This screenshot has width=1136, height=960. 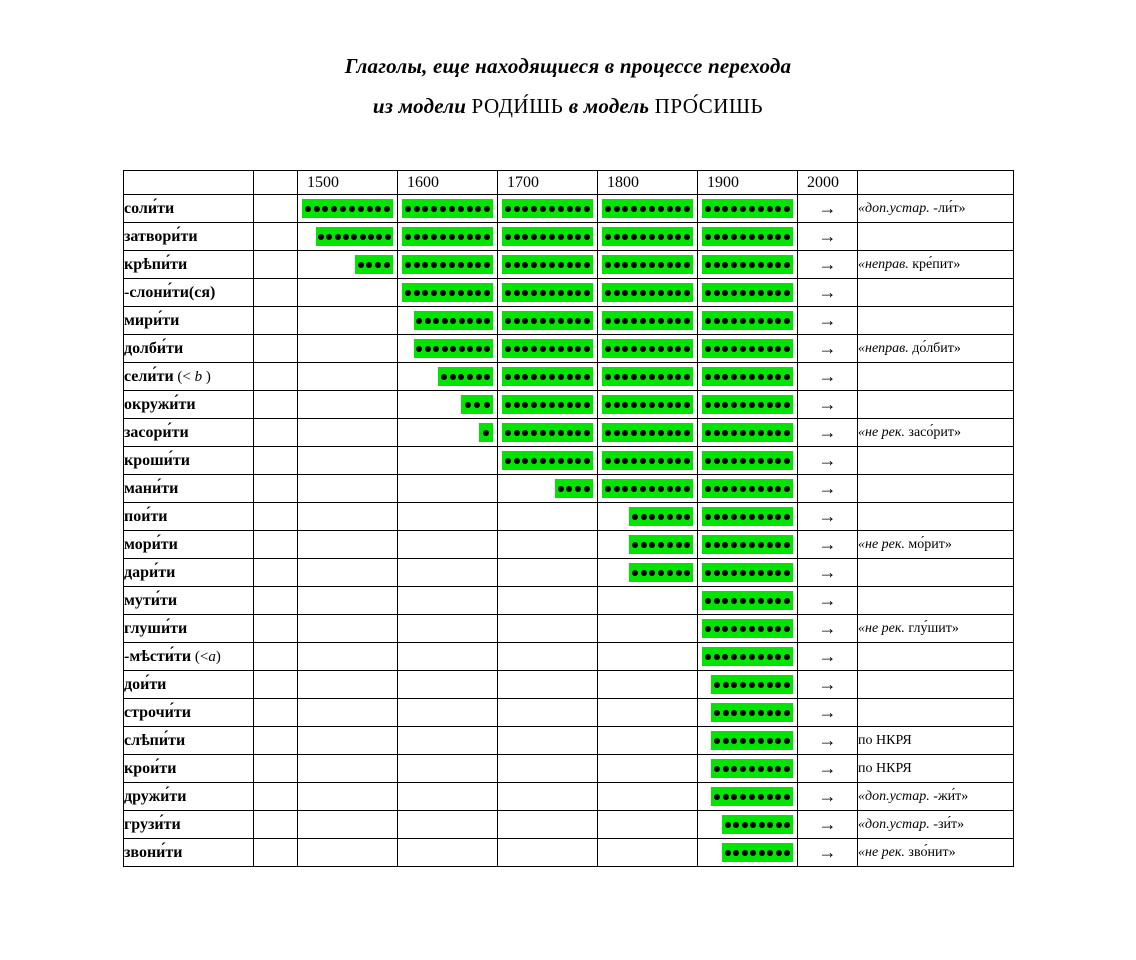 What do you see at coordinates (568, 106) in the screenshot?
I see `title-line2: из модели РОДИ́ШЬ в модель ПРО́СИШЬ` at bounding box center [568, 106].